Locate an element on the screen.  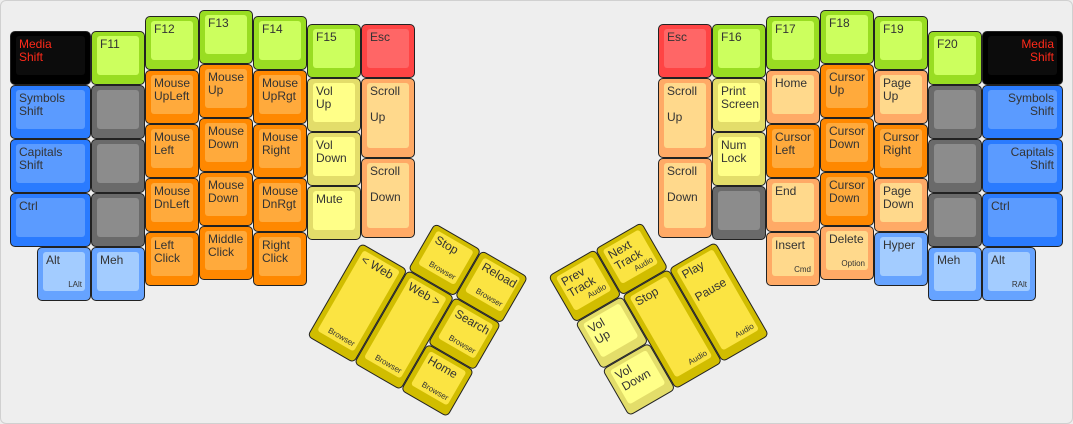
key-mouse-left: Mouse Left is located at coordinates (172, 151).